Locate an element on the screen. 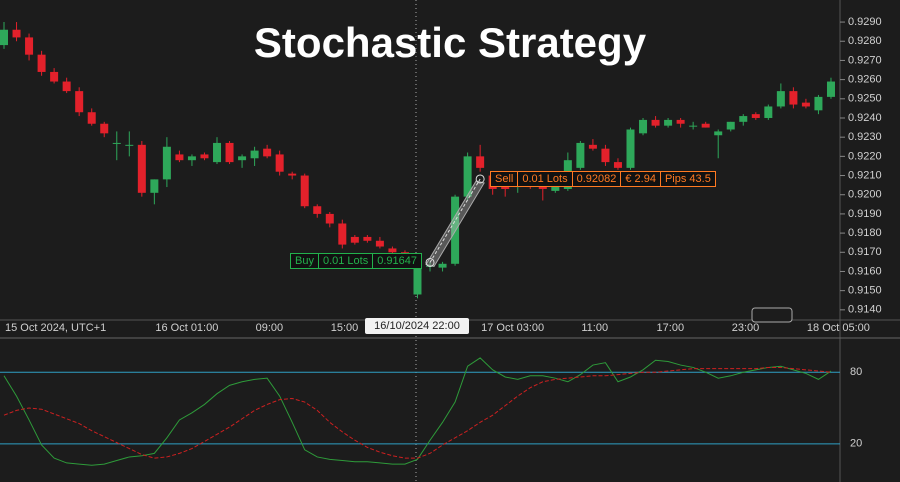  buy-label: Buy 0.01 Lots 0.91647 is located at coordinates (356, 261).